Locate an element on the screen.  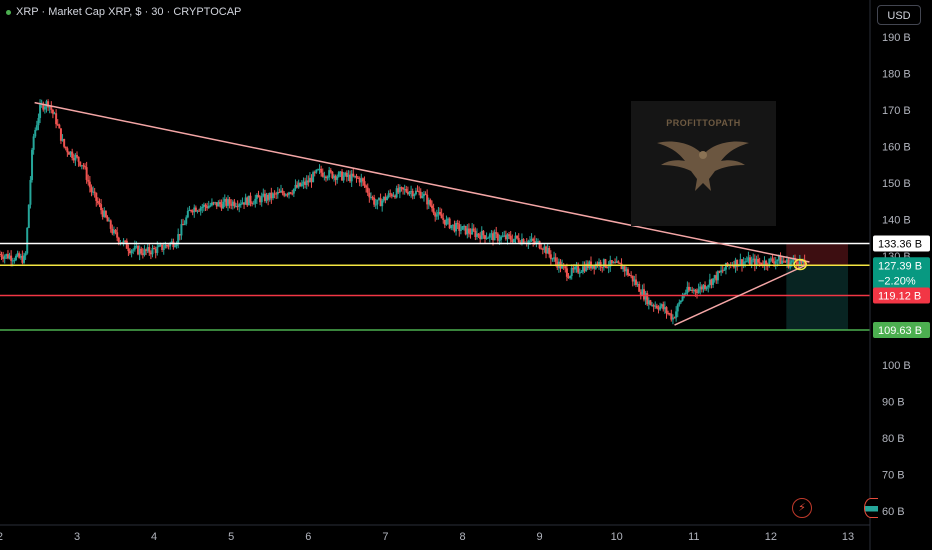
calendar-flag-icon is located at coordinates (871, 508).